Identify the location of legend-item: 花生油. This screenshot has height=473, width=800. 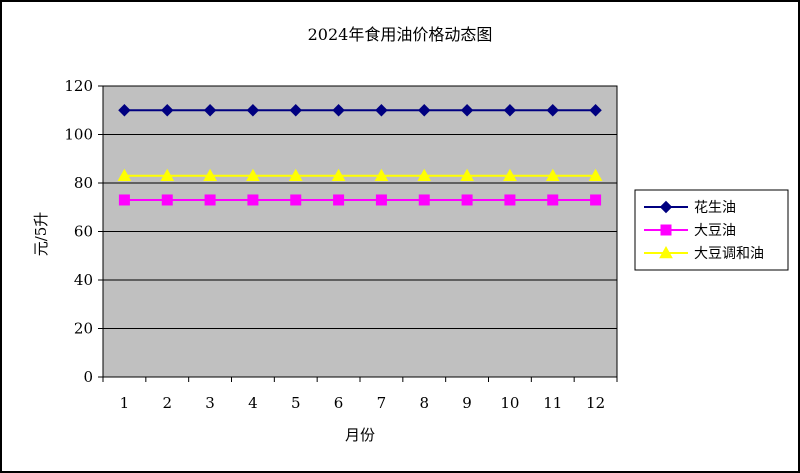
(690, 208).